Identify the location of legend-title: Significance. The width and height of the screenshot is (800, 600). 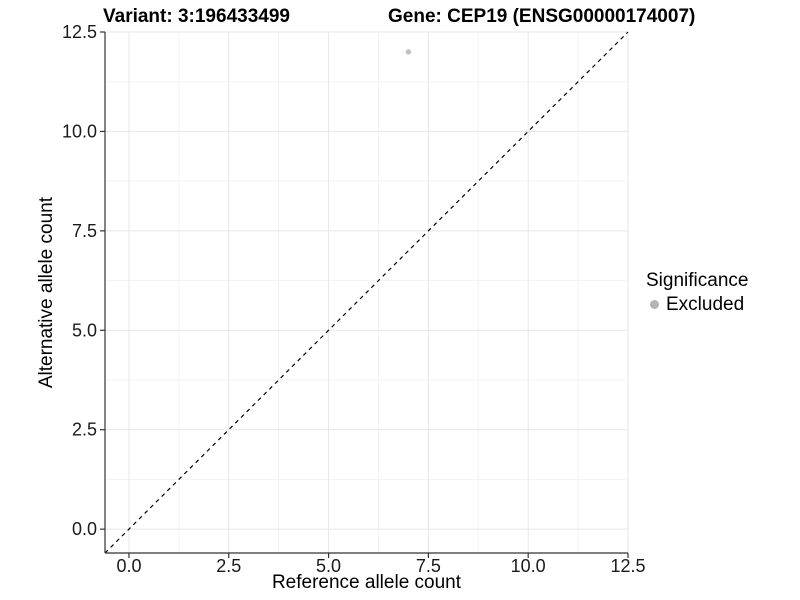
(697, 280).